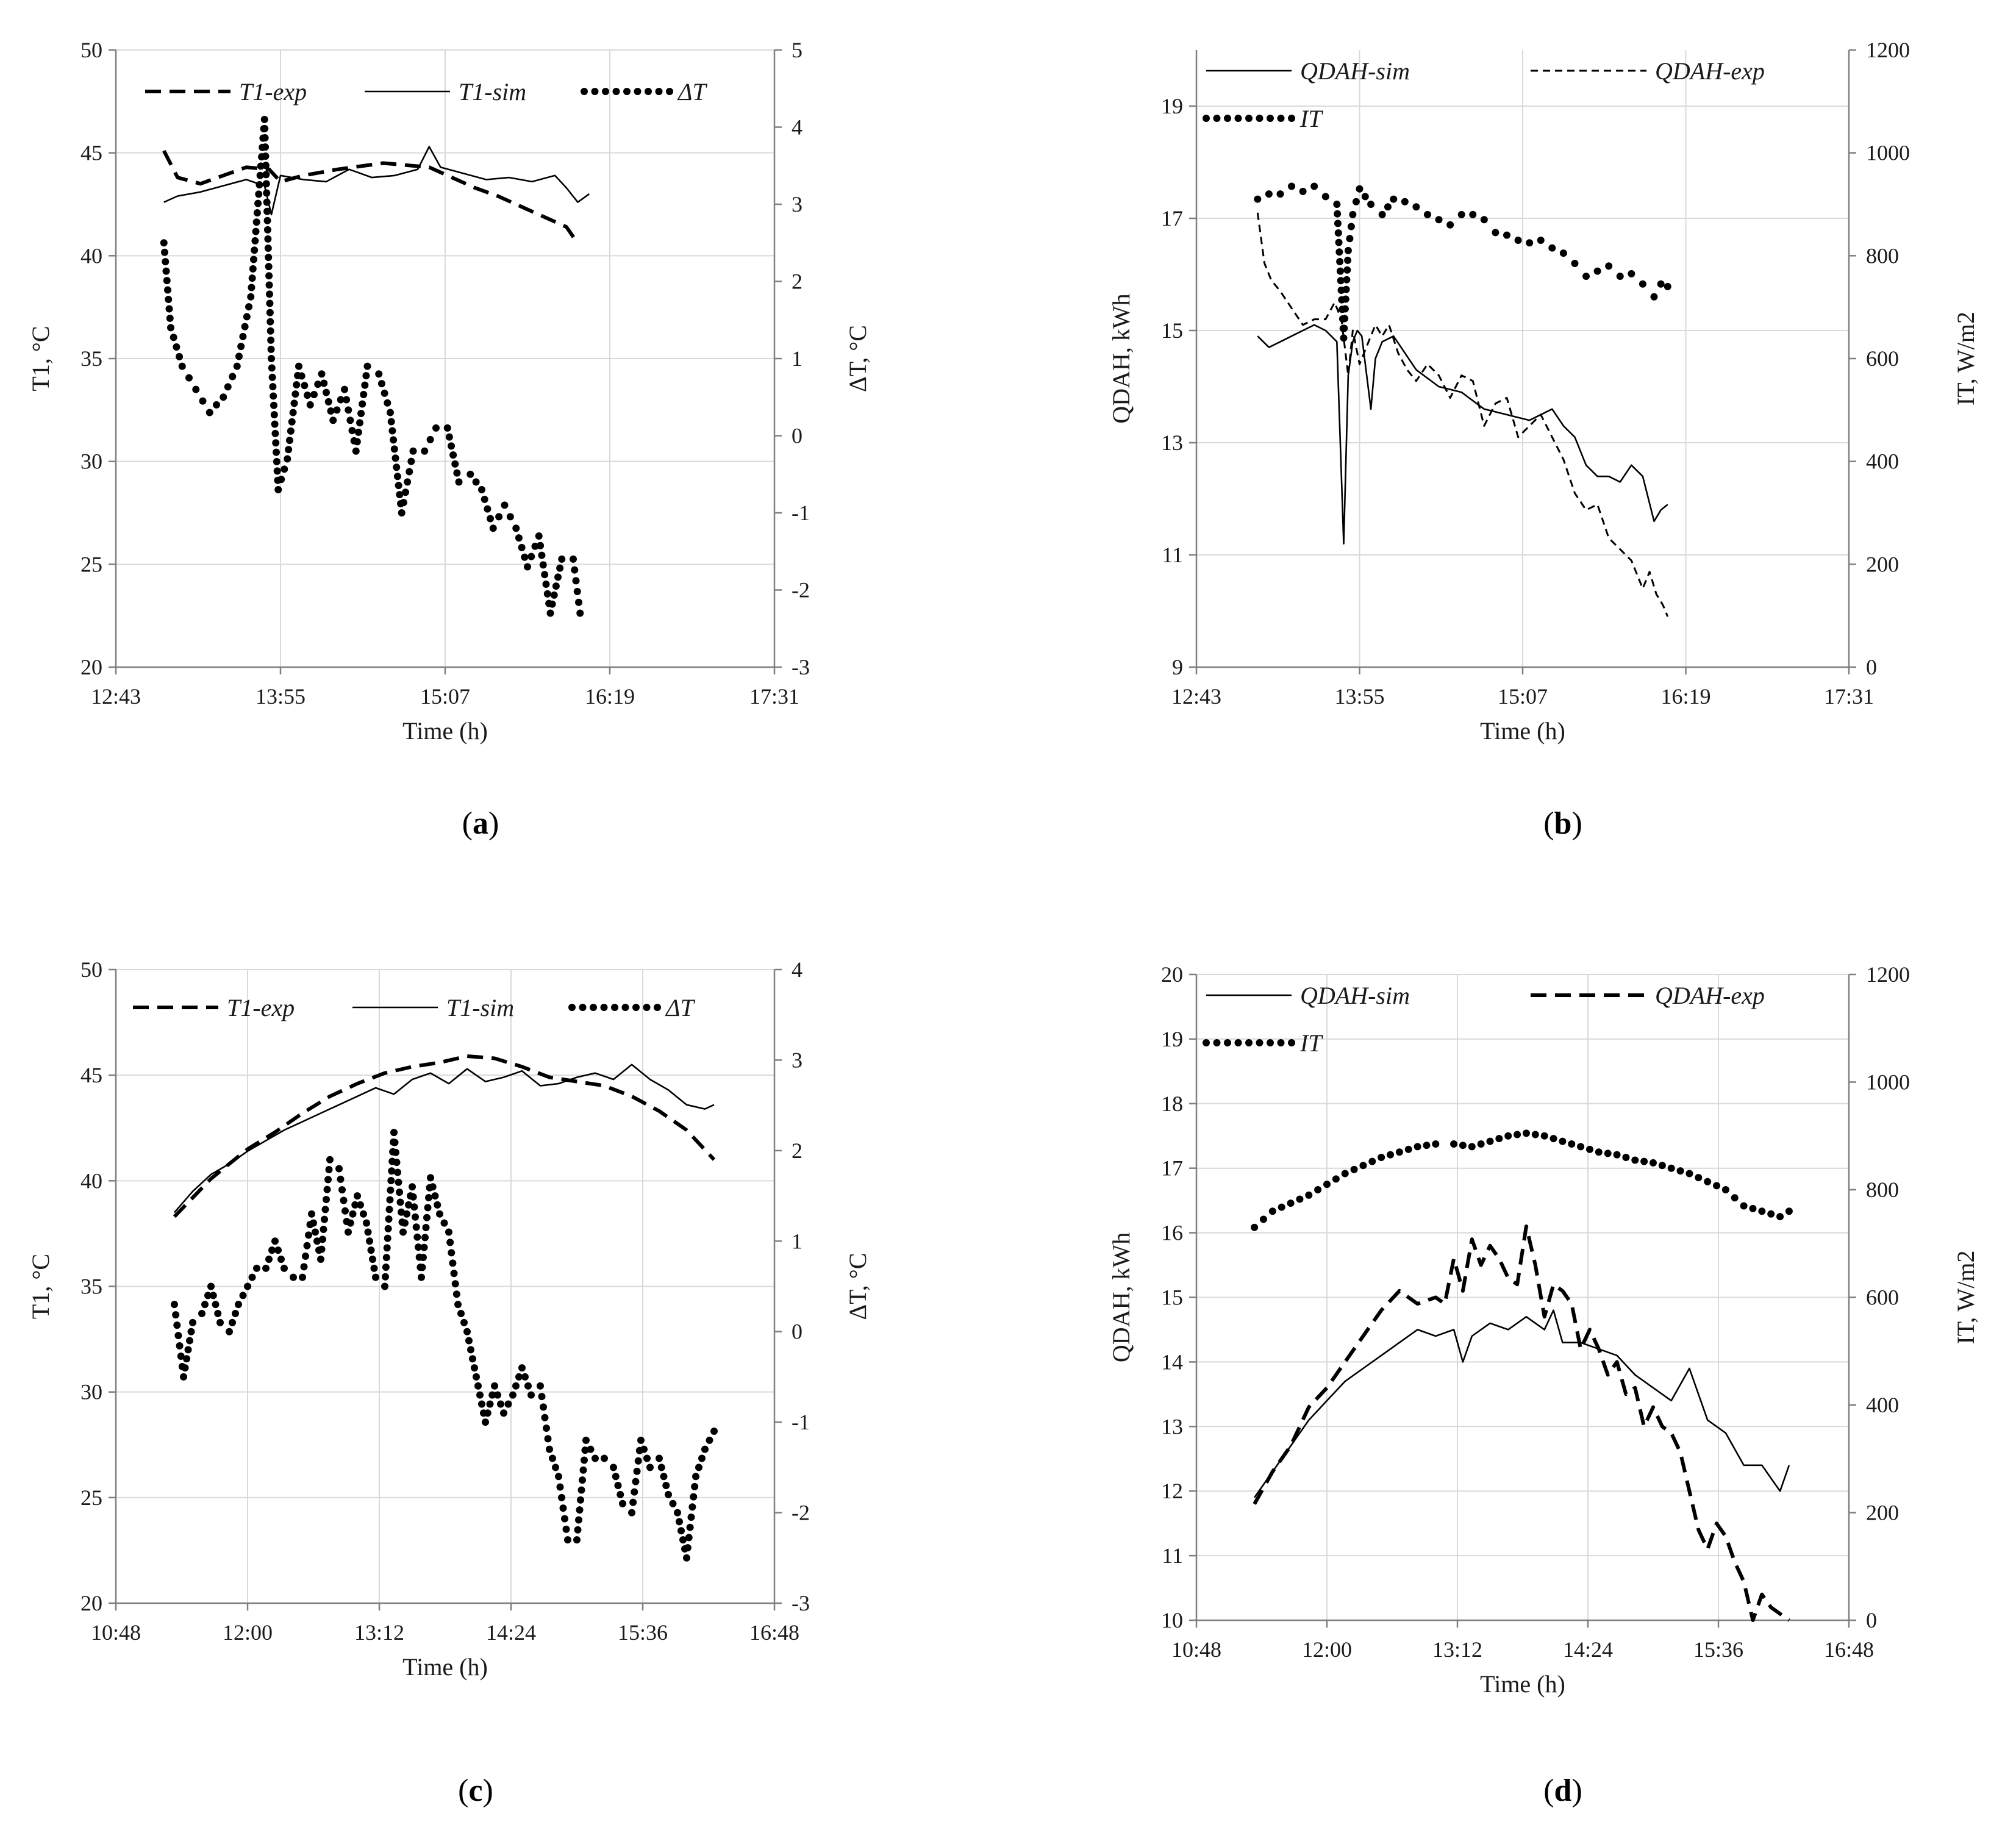 This screenshot has height=1841, width=2016. I want to click on y-tick-label: 13, so click(1172, 443).